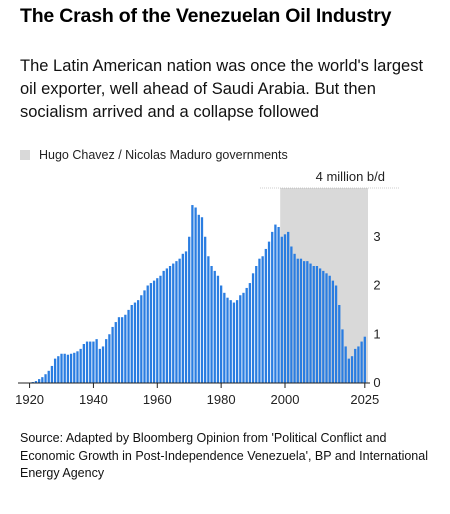 This screenshot has height=514, width=450. I want to click on y-tick-label: 0, so click(376, 382).